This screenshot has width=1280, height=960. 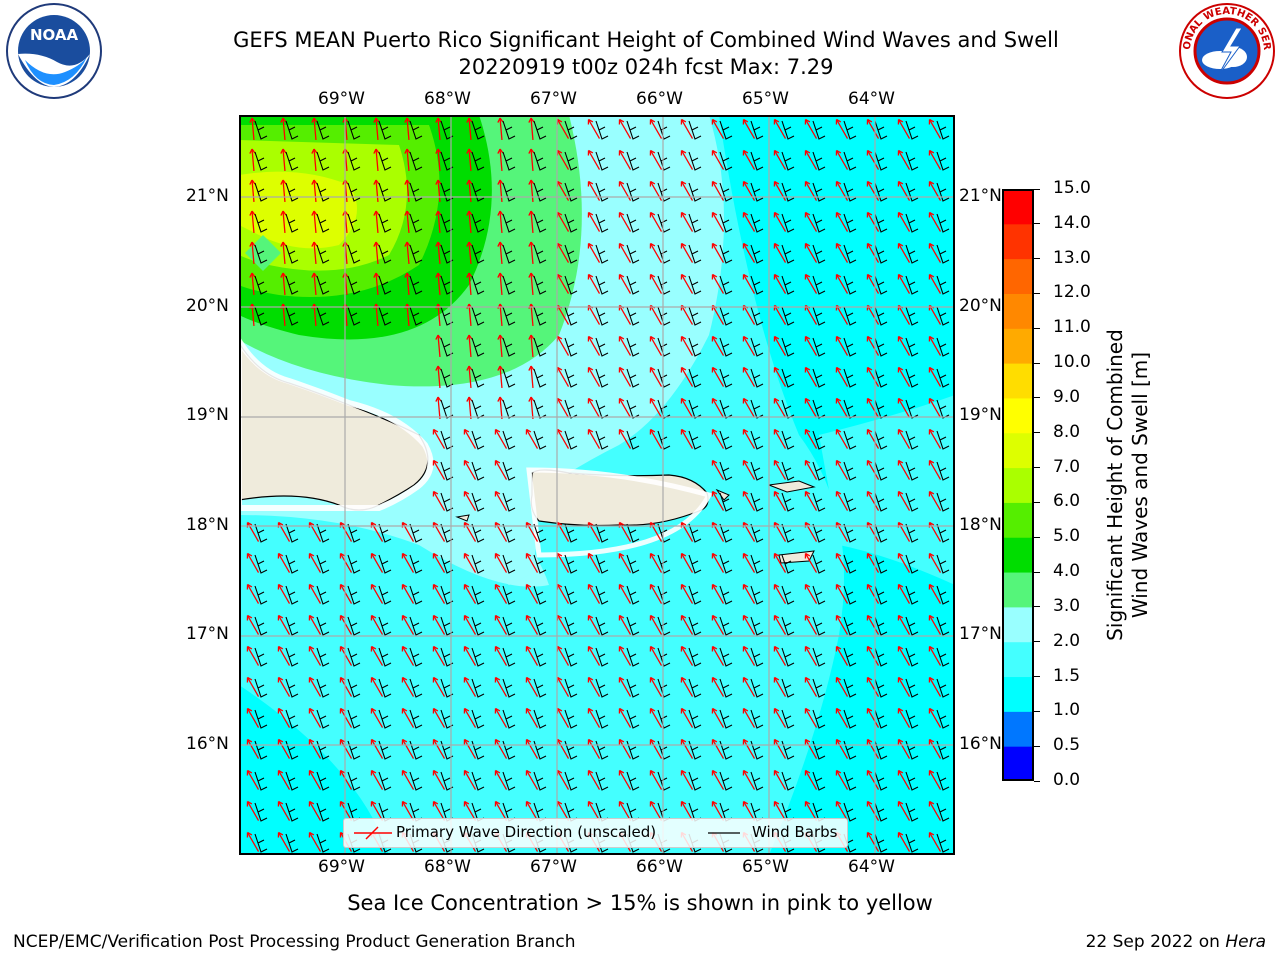 What do you see at coordinates (792, 486) in the screenshot?
I see `virgin-islands-land` at bounding box center [792, 486].